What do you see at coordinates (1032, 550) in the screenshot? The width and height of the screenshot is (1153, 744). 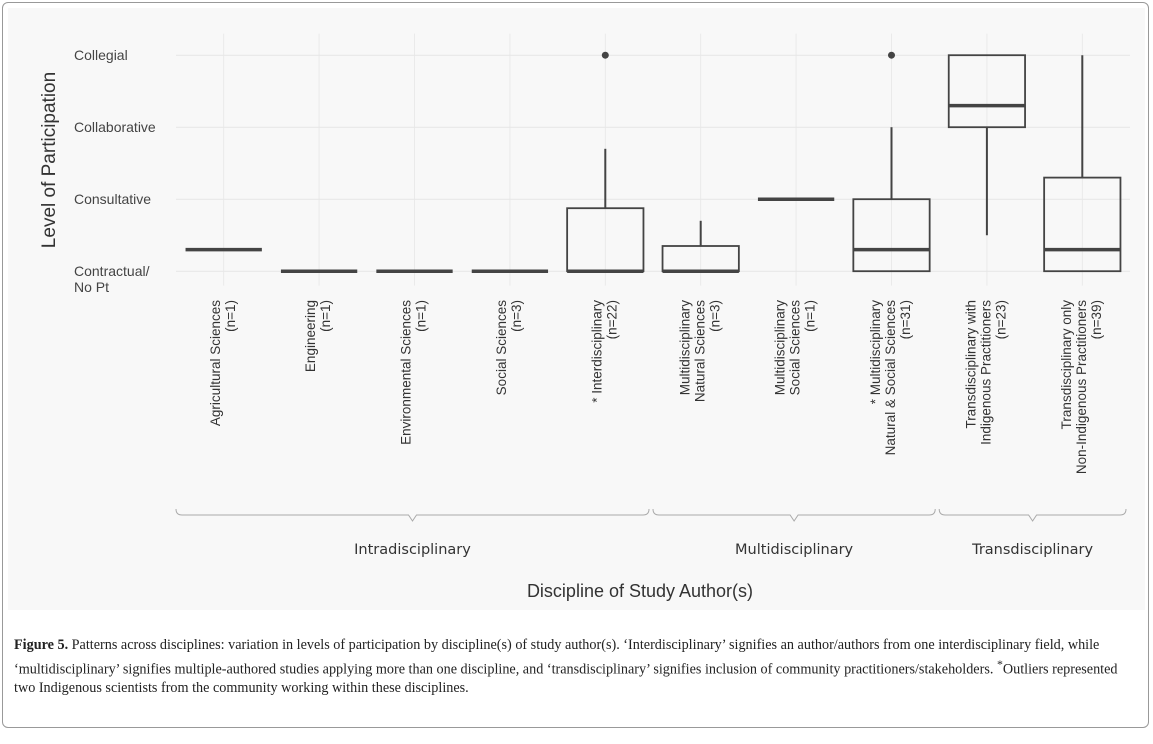 I see `group-label: Transdisciplinary` at bounding box center [1032, 550].